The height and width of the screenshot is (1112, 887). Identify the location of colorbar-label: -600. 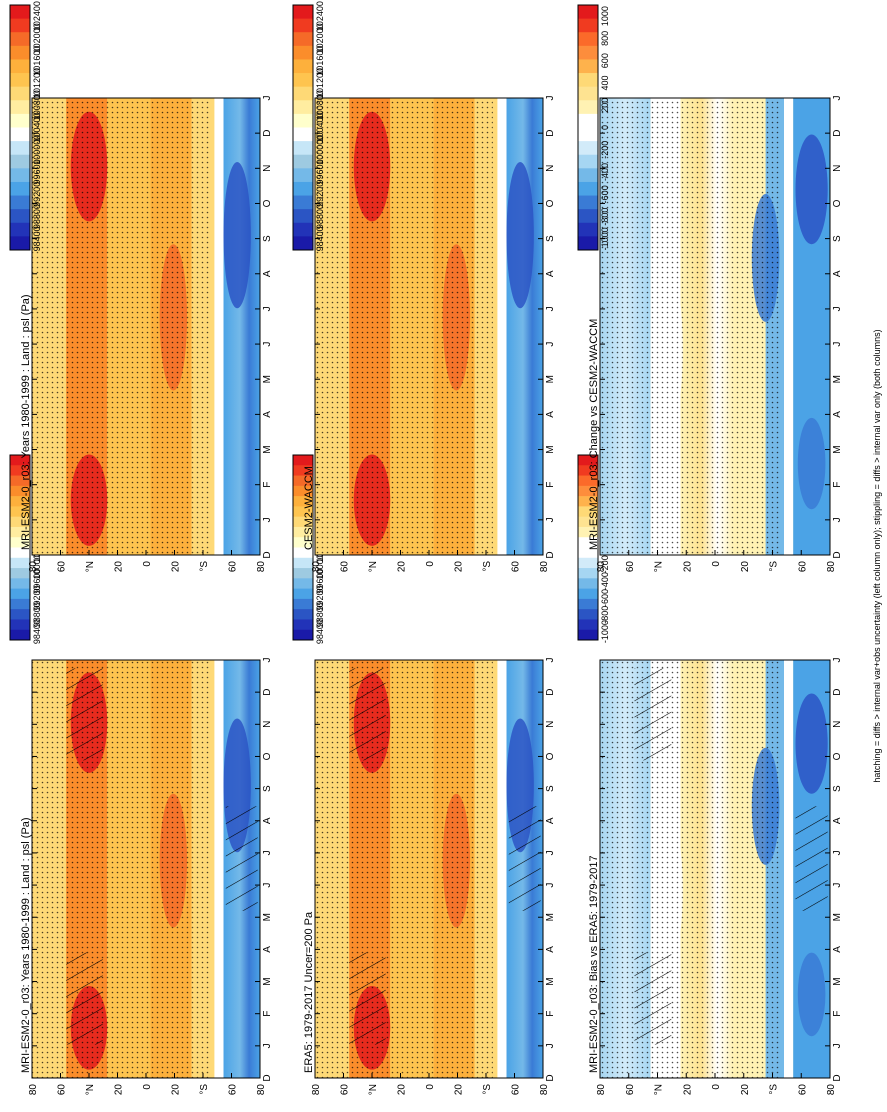
(605, 194).